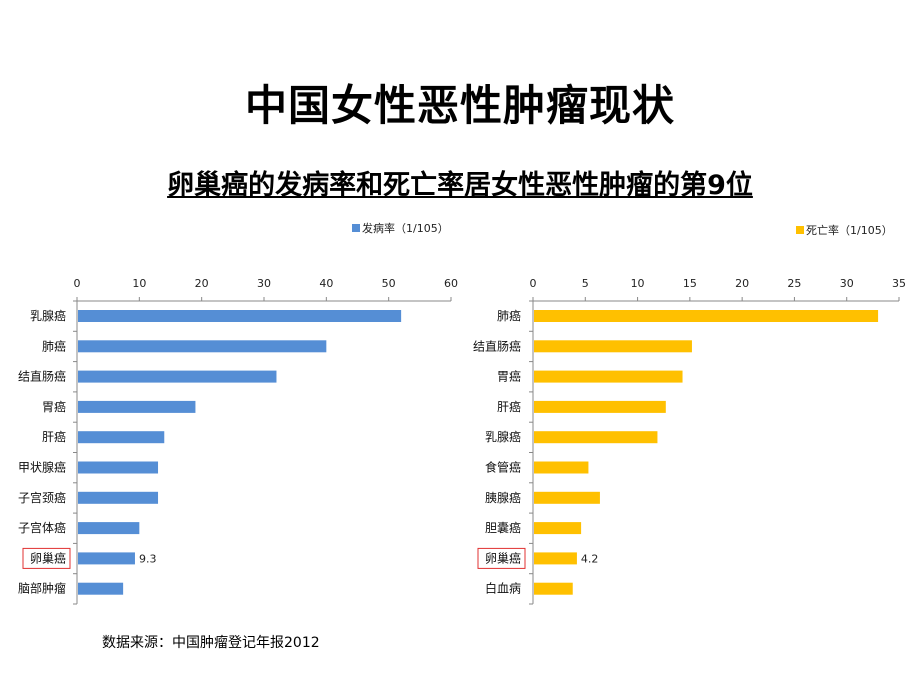  Describe the element at coordinates (42, 497) in the screenshot. I see `category-label: 子宫颈癌` at that location.